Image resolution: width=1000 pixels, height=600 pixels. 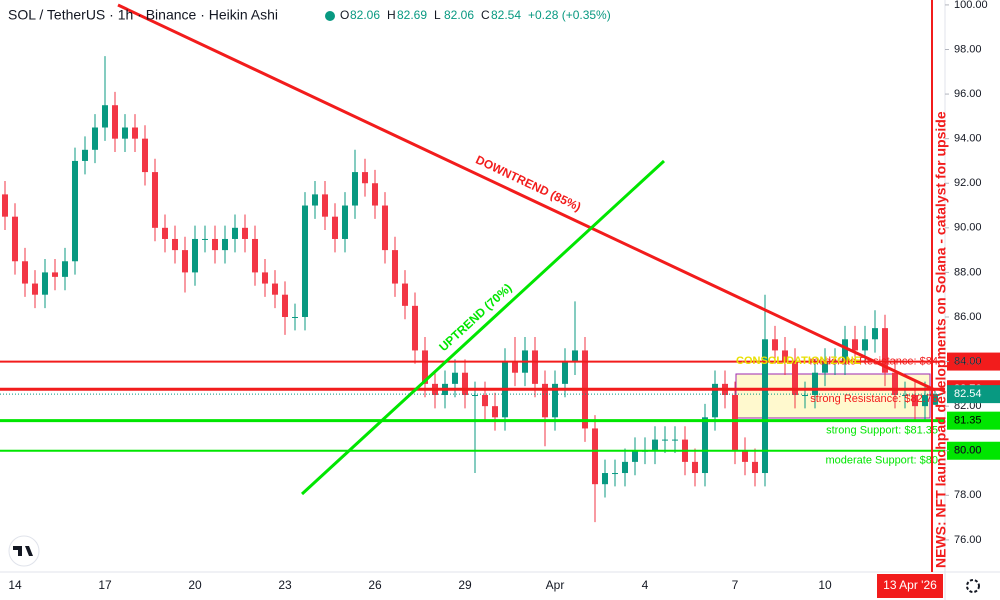 I want to click on ohlc-key: H, so click(x=391, y=15).